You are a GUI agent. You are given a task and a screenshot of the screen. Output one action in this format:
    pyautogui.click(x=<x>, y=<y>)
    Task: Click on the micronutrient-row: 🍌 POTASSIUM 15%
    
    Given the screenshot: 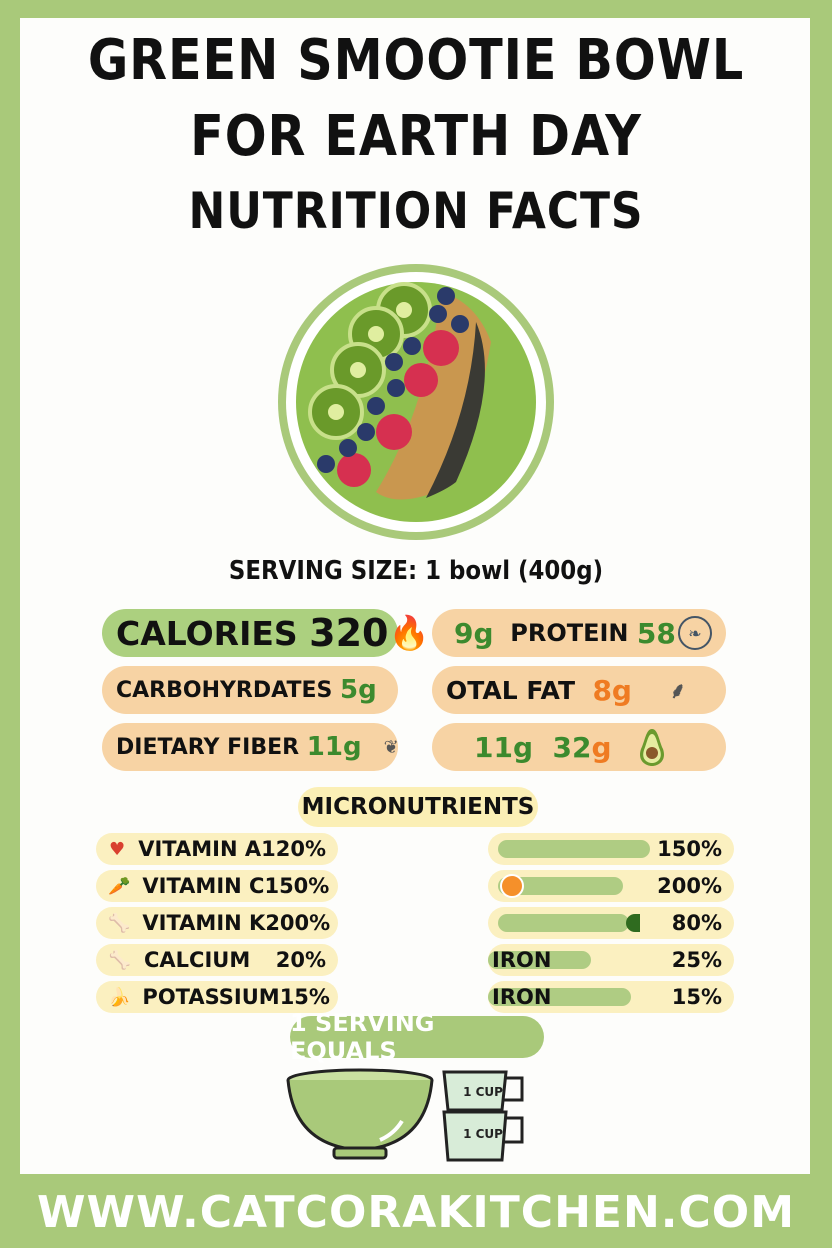 What is the action you would take?
    pyautogui.click(x=217, y=997)
    